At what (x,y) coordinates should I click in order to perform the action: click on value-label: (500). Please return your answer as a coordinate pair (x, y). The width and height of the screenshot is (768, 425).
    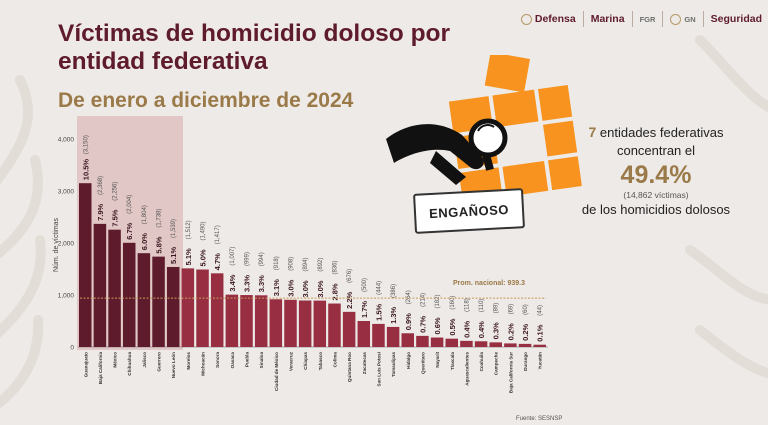
    Looking at the image, I should click on (365, 285).